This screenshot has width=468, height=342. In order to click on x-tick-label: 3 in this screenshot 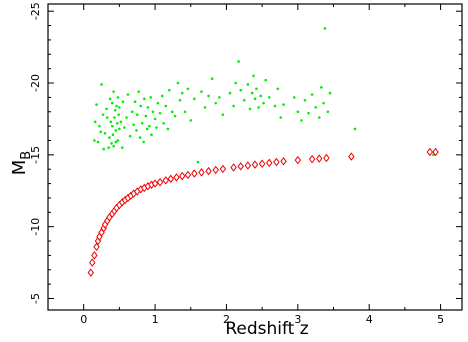, I will do `click(297, 319)`.